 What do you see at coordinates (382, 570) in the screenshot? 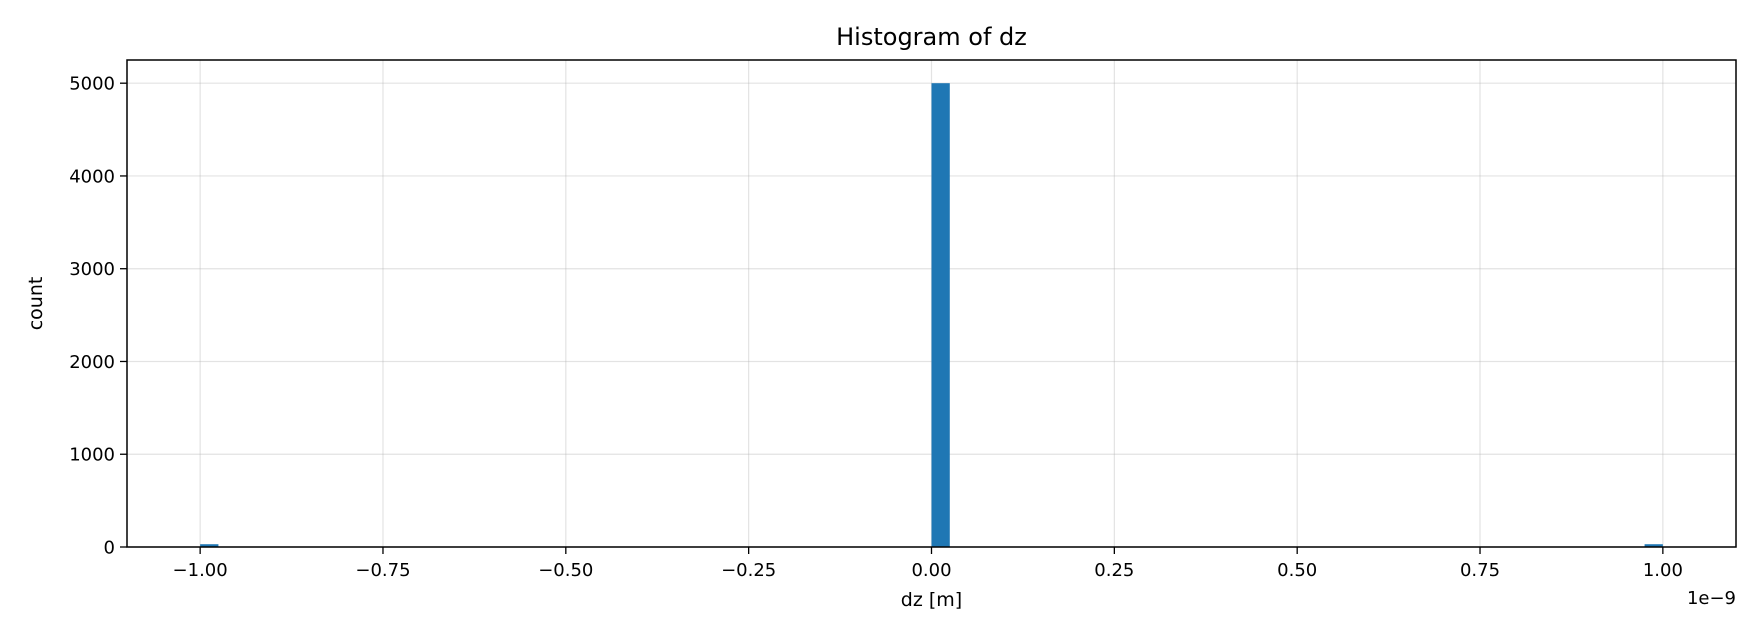
I see `x-tick-label: −0.75` at bounding box center [382, 570].